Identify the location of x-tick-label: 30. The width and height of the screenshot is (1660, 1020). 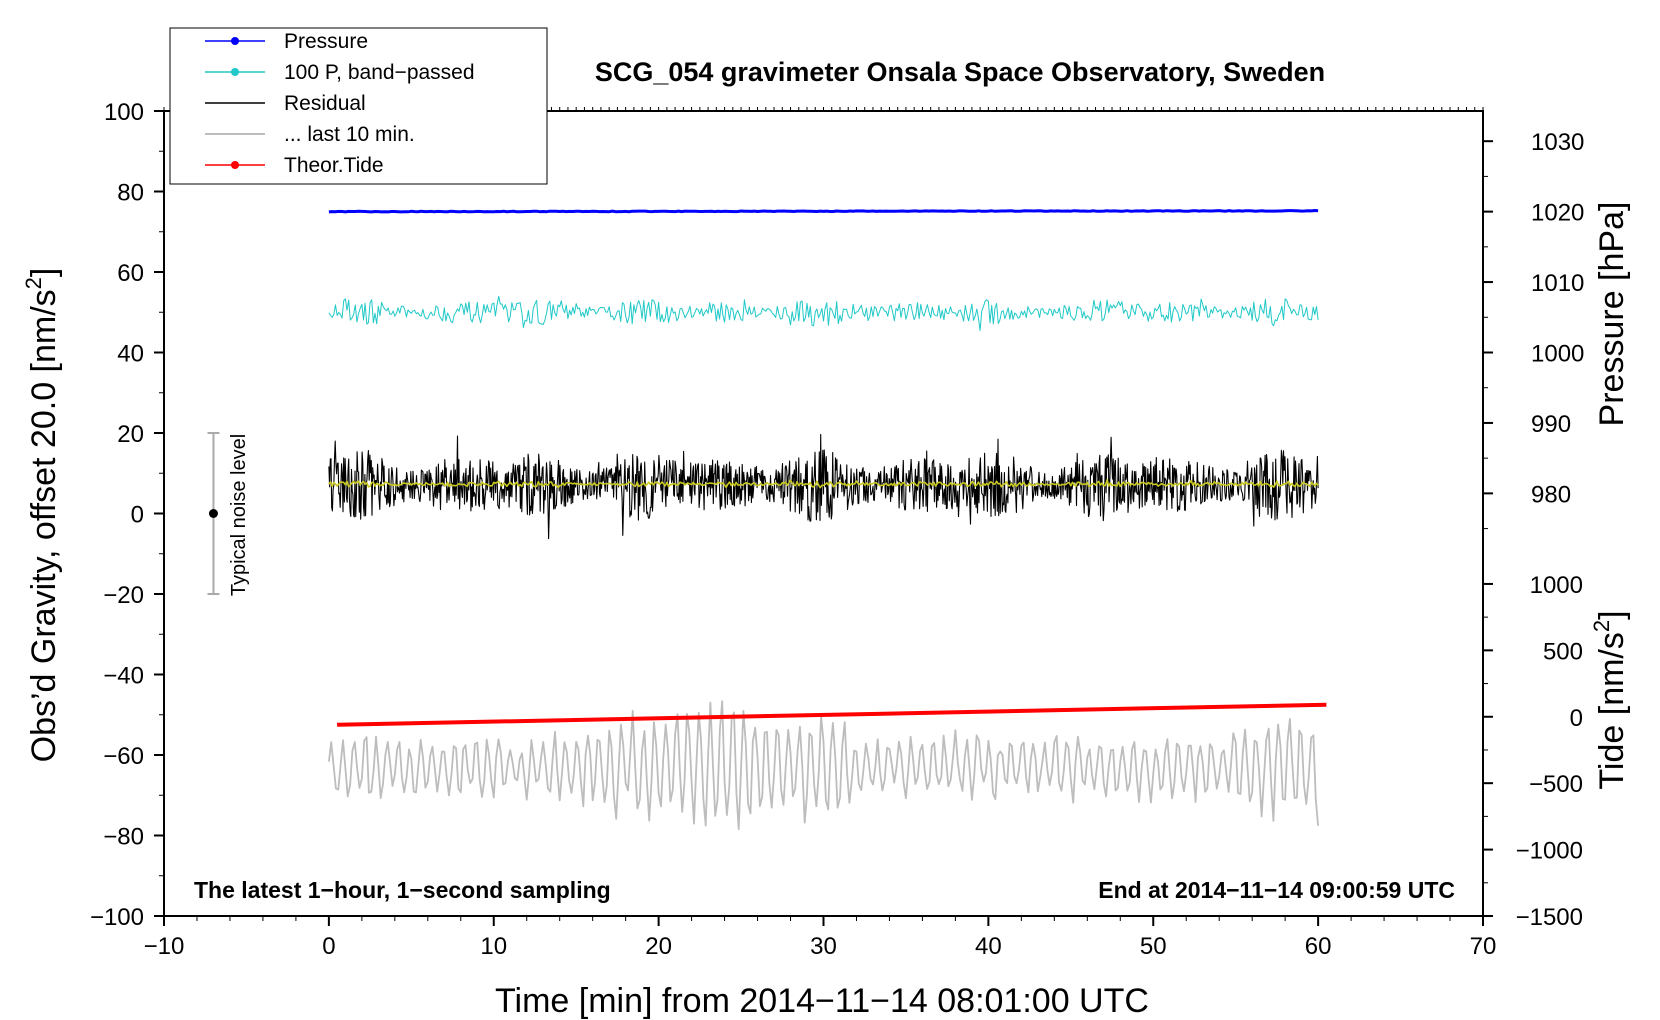
(823, 946).